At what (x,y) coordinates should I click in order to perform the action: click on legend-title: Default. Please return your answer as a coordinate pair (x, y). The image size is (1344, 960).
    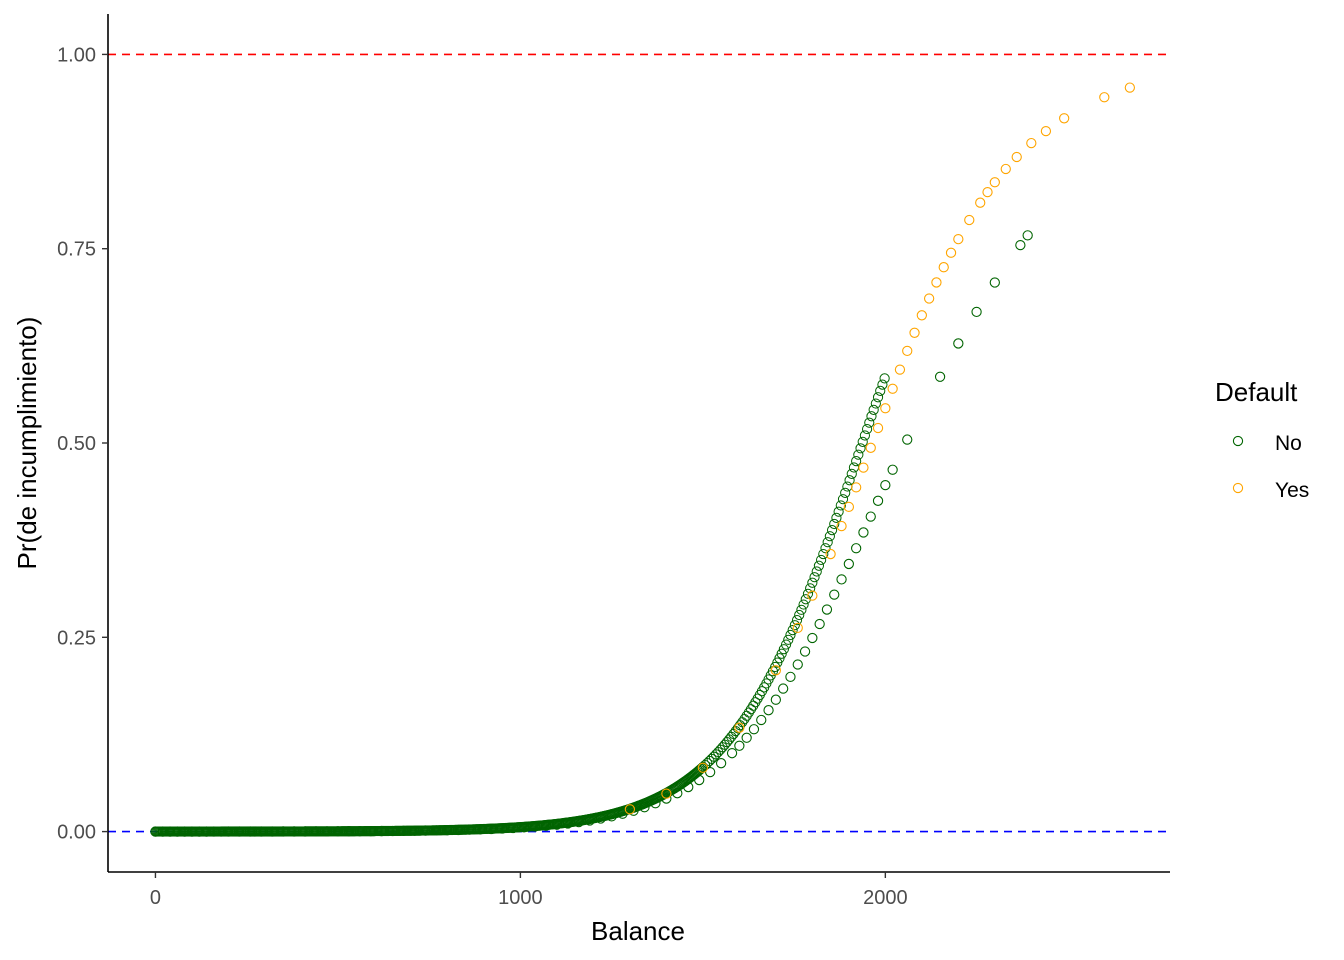
    Looking at the image, I should click on (1256, 392).